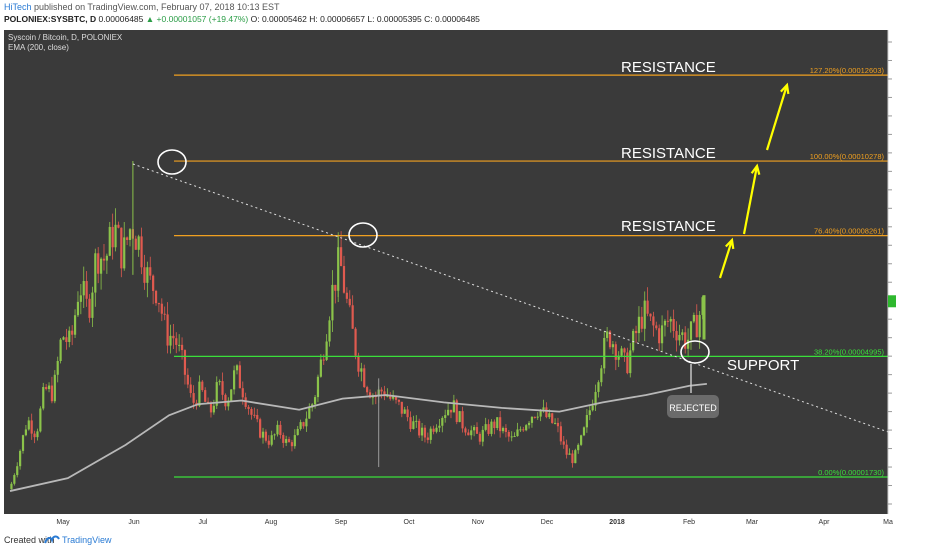 The width and height of the screenshot is (932, 550). What do you see at coordinates (197, 19) in the screenshot?
I see `change-value: ▲ +0.00001057 (+19.47%)` at bounding box center [197, 19].